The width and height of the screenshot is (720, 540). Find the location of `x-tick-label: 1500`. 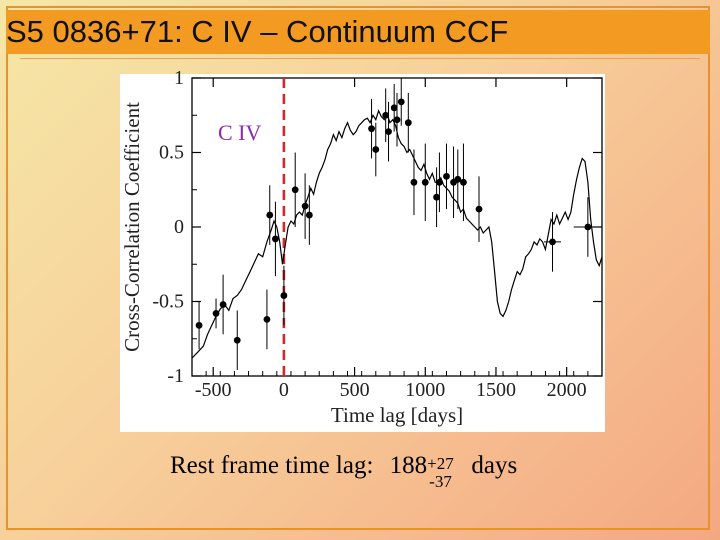

x-tick-label: 1500 is located at coordinates (496, 390).